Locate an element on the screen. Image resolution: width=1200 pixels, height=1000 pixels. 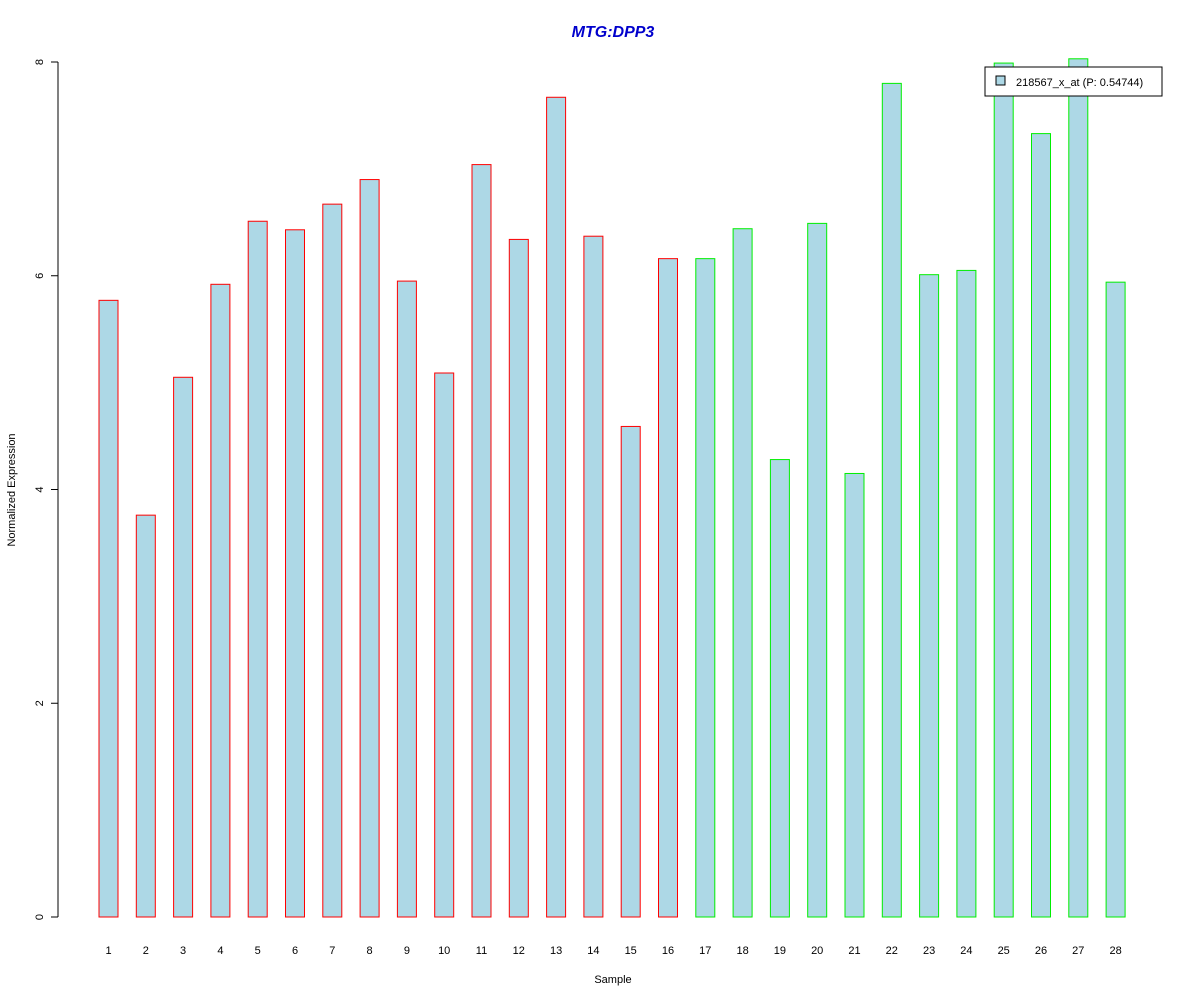
y-tick-label: 6 is located at coordinates (40, 276).